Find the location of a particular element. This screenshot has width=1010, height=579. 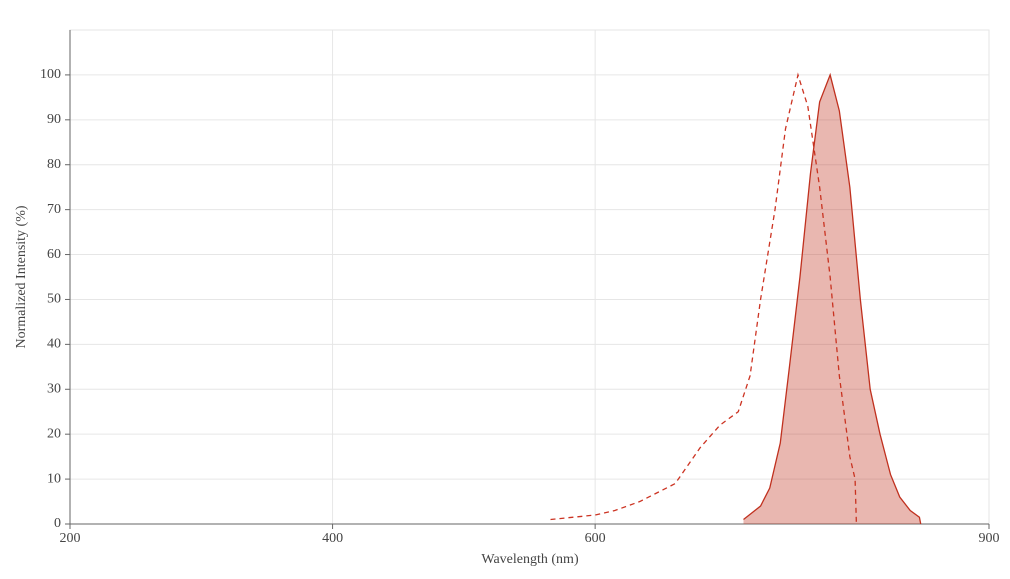

y-tick-label: 90 is located at coordinates (54, 119).